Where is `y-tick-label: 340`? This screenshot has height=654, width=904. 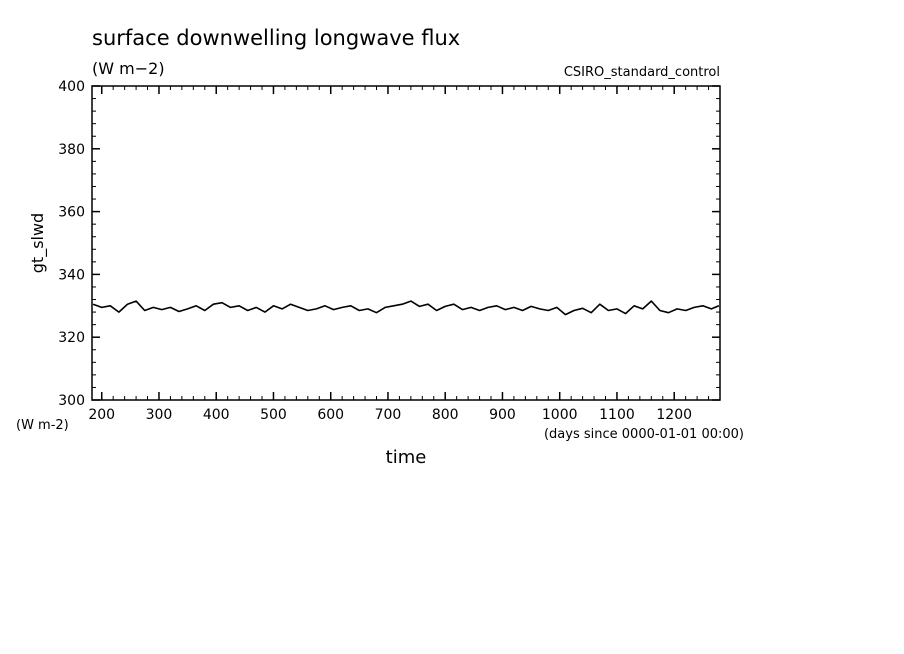
y-tick-label: 340 is located at coordinates (71, 275).